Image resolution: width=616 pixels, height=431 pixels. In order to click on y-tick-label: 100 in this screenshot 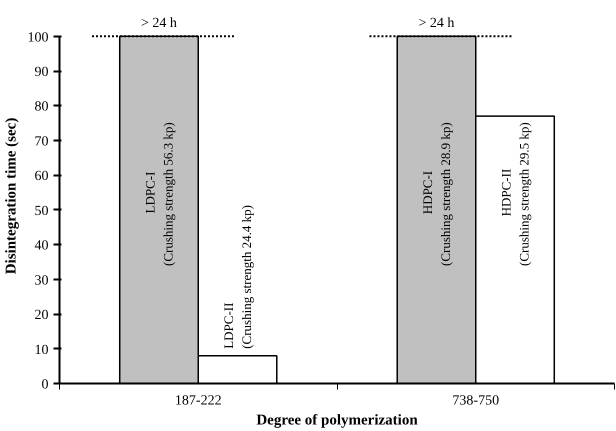, I will do `click(38, 38)`.